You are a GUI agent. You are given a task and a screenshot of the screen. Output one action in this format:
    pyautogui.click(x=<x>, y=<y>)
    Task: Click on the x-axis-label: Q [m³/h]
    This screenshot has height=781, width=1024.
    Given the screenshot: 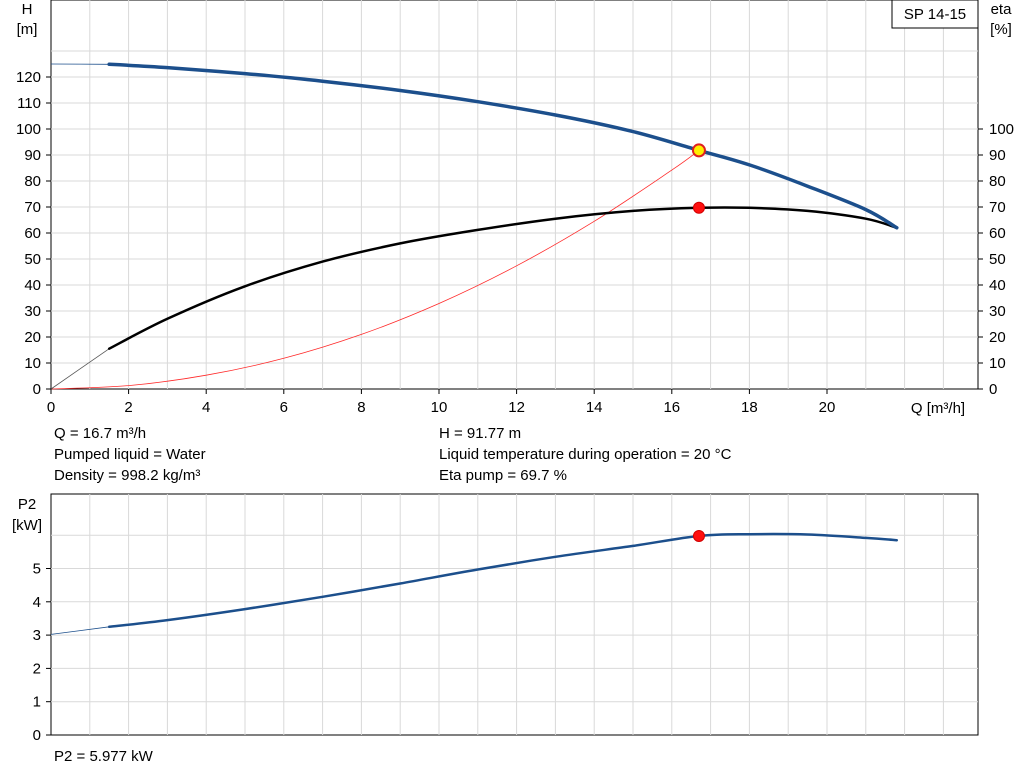 What is the action you would take?
    pyautogui.click(x=938, y=408)
    